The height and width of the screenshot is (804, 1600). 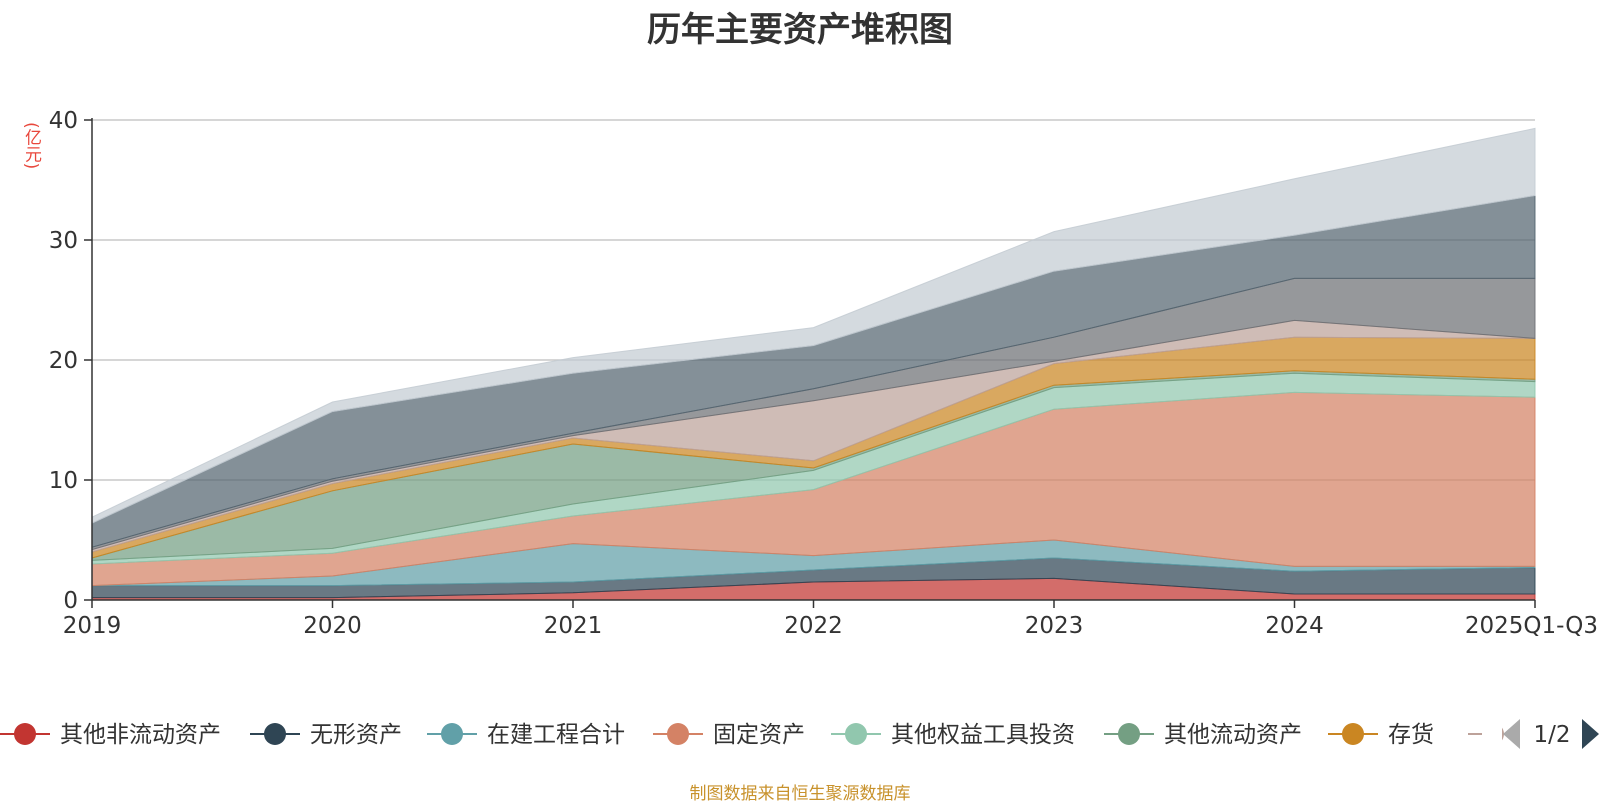 What do you see at coordinates (1551, 735) in the screenshot?
I see `legend-page-indicator: 1/2` at bounding box center [1551, 735].